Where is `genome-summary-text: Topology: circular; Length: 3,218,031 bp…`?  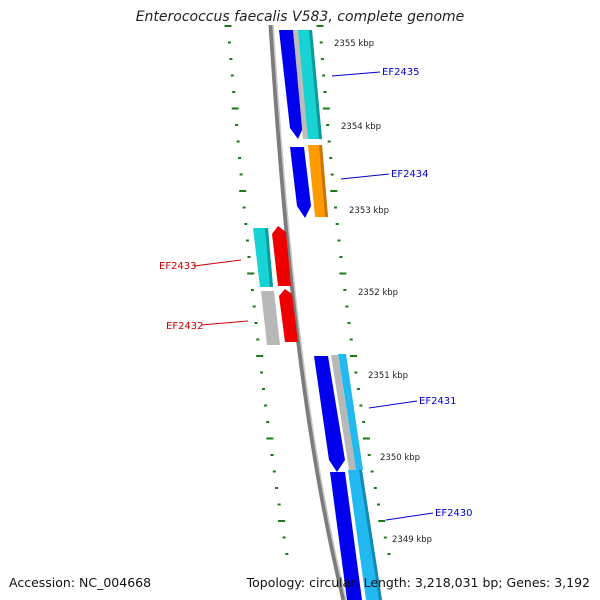
genome-summary-text: Topology: circular; Length: 3,218,031 bp… is located at coordinates (418, 582).